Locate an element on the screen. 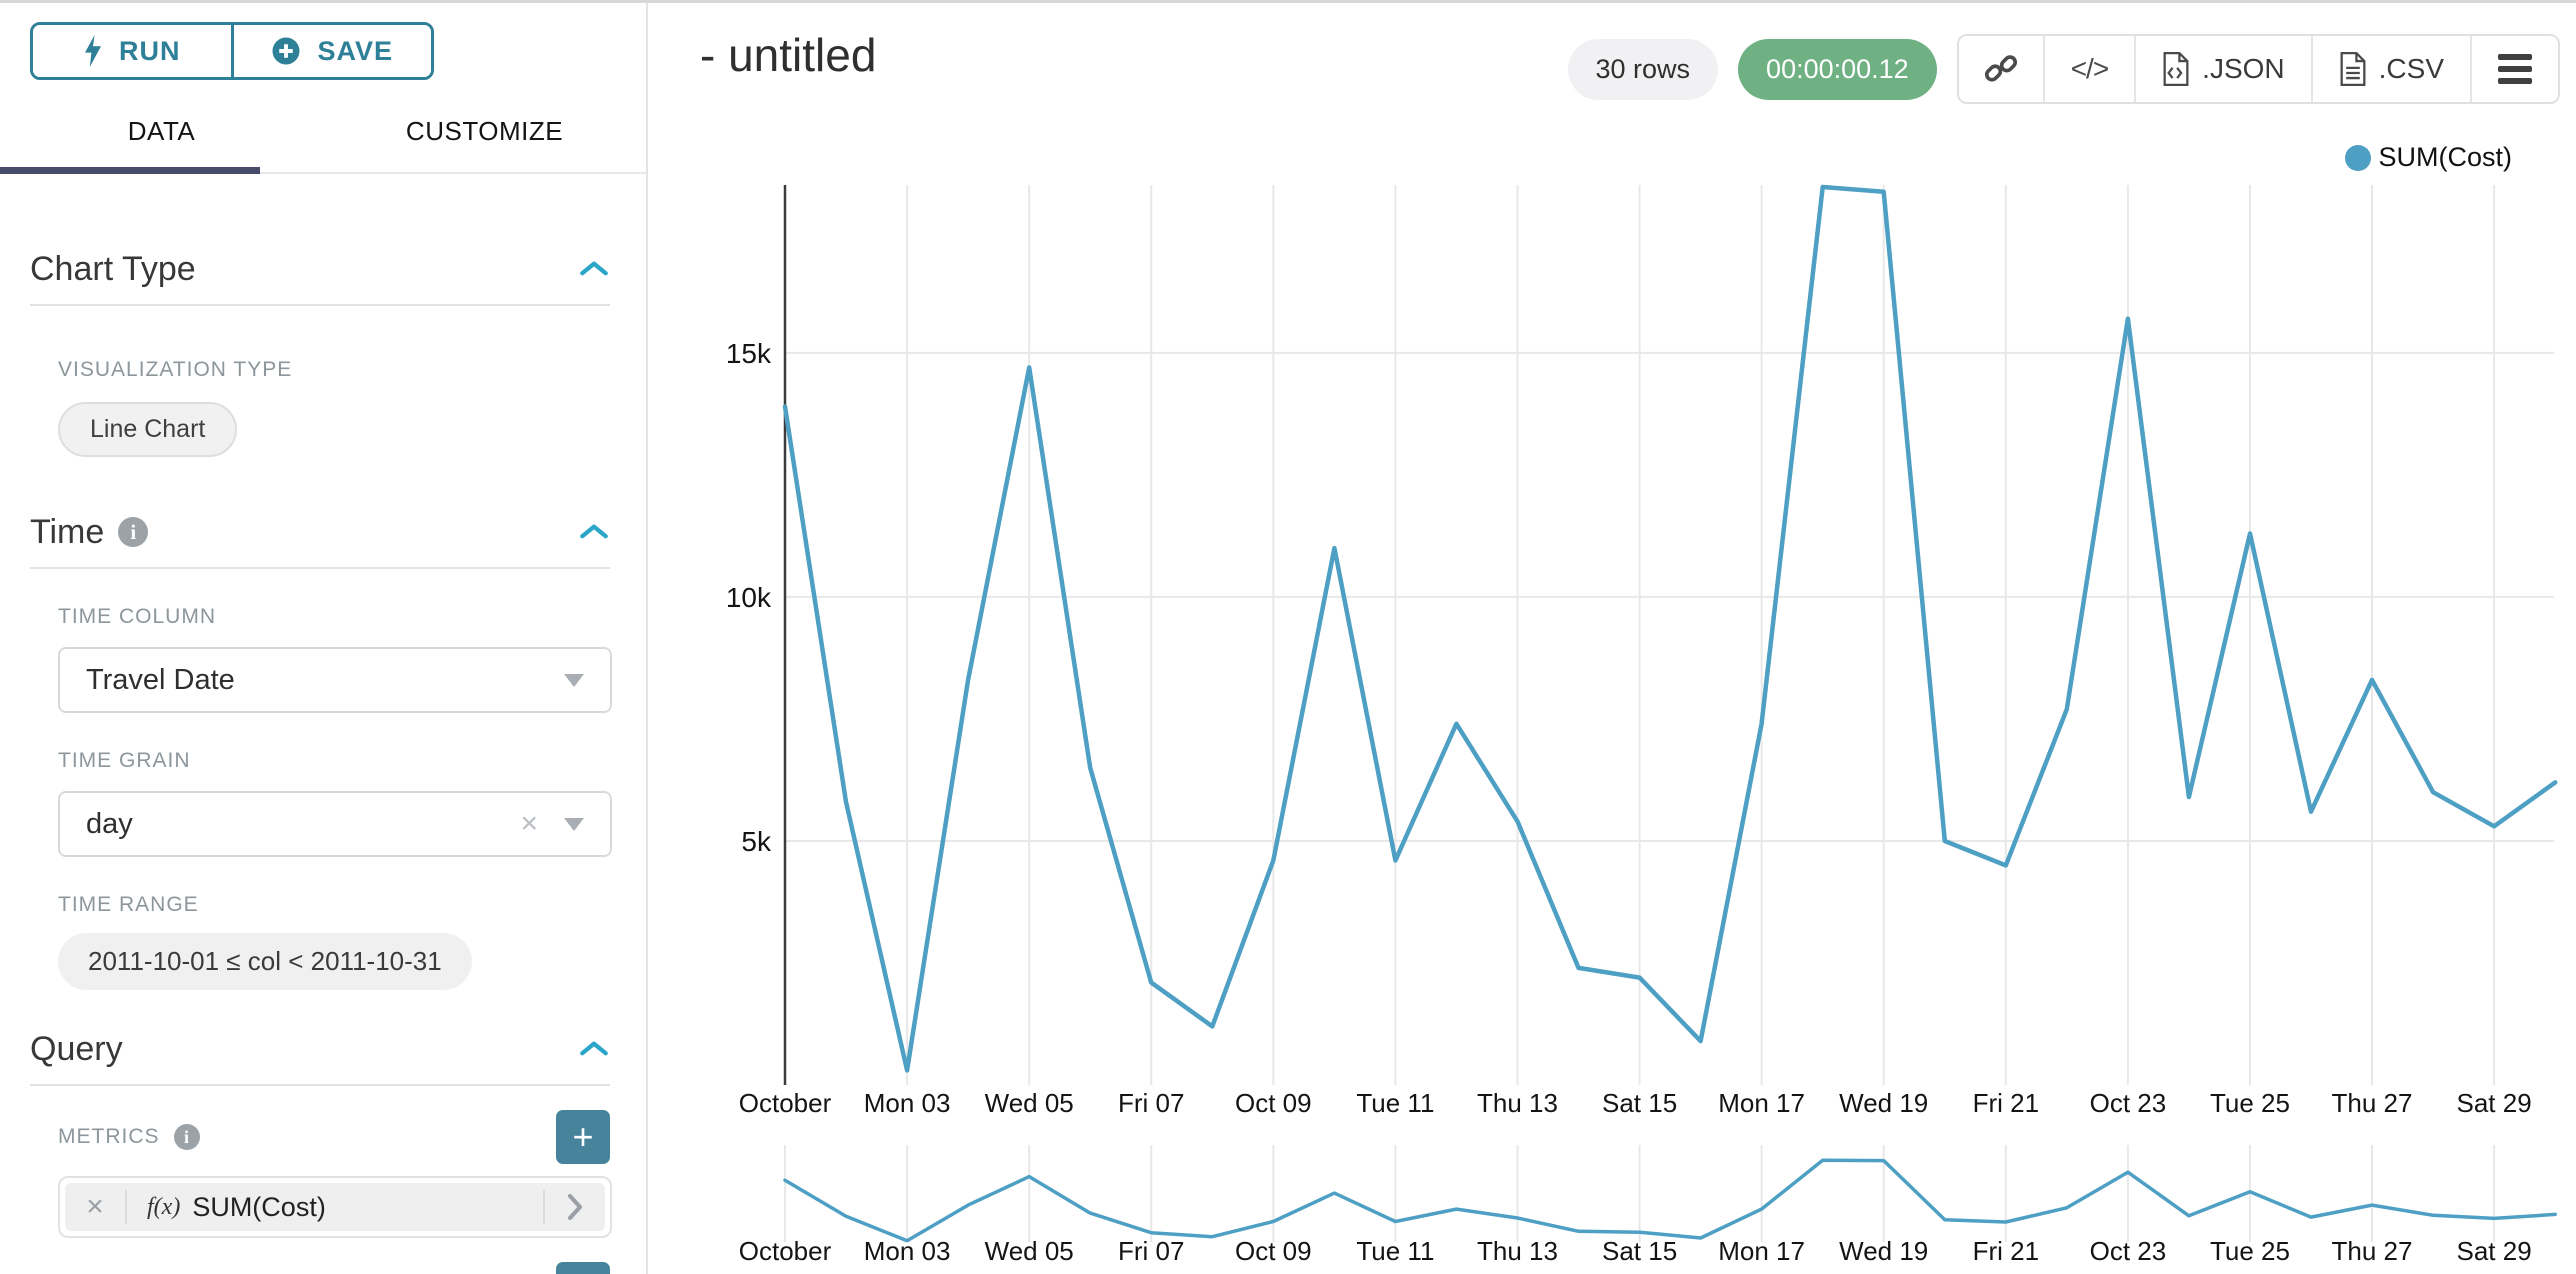 The width and height of the screenshot is (2576, 1274). svg-text: Mon 03 is located at coordinates (907, 1103).